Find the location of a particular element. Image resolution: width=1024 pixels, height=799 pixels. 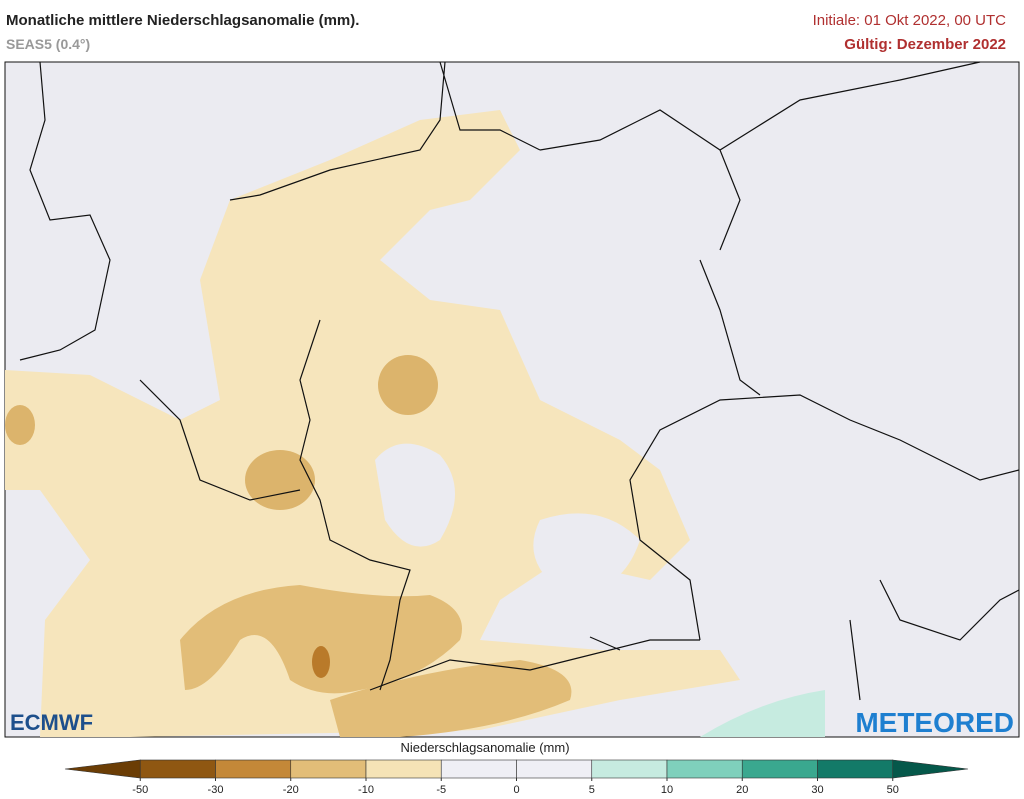

initial-time: Initiale: 01 Okt 2022, 00 UTC is located at coordinates (910, 20).